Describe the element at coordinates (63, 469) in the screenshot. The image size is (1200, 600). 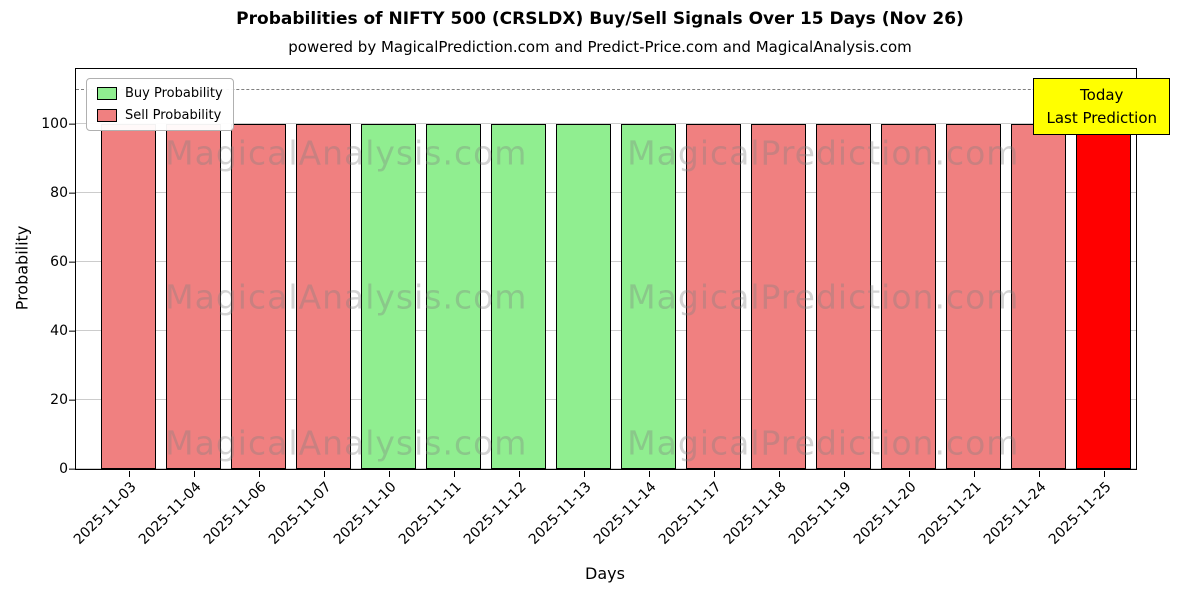
I see `y-tick-label: 0` at that location.